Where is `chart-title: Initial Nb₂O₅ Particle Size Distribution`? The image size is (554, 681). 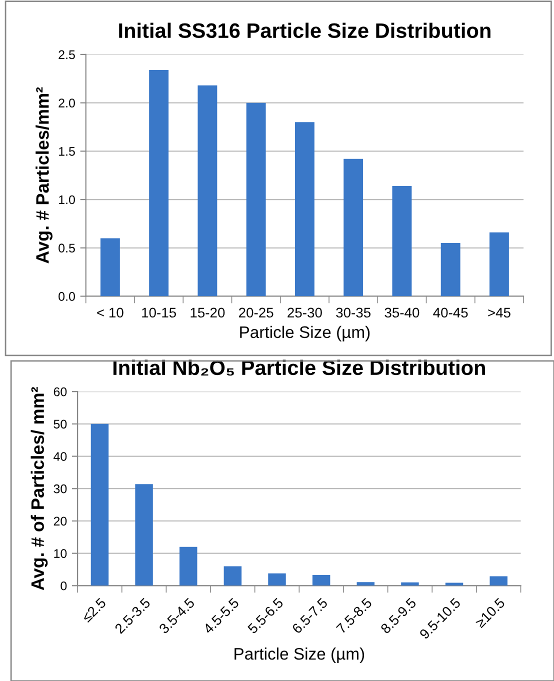
chart-title: Initial Nb₂O₅ Particle Size Distribution is located at coordinates (299, 368).